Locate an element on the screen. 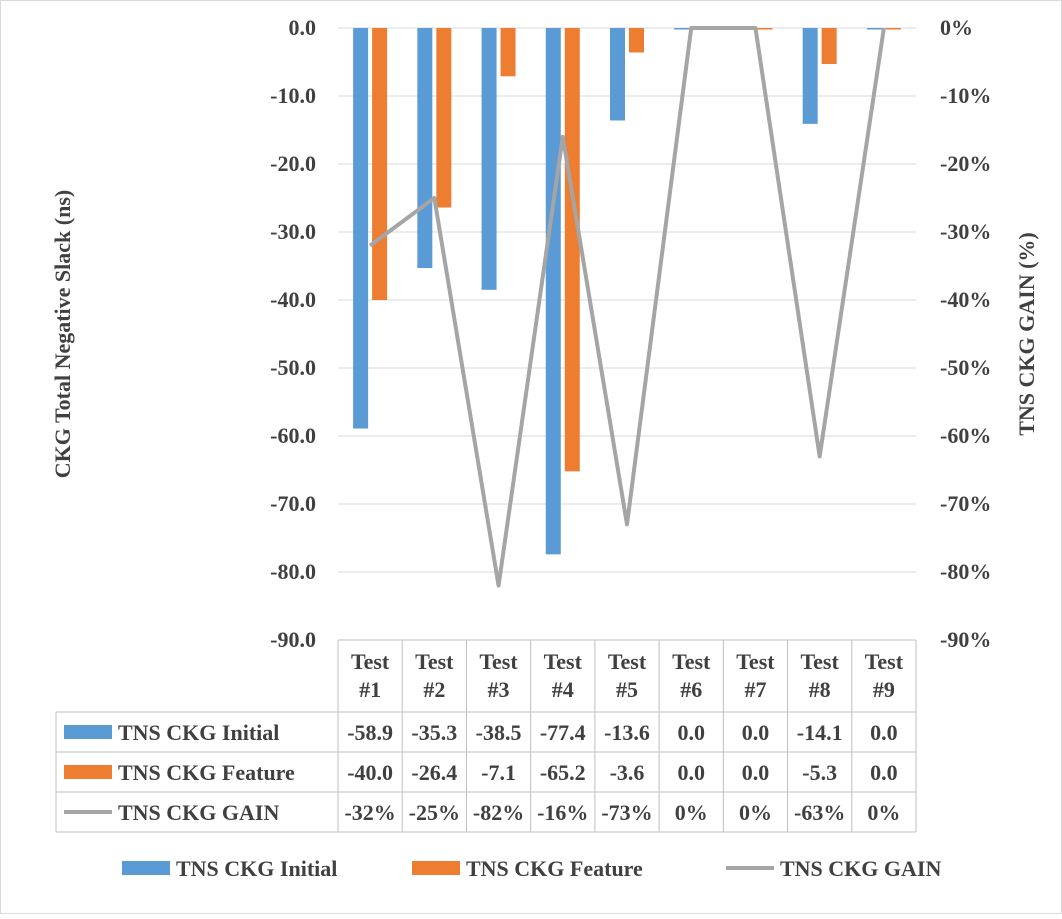 This screenshot has height=919, width=1062. table-cell: -14.1 is located at coordinates (820, 732).